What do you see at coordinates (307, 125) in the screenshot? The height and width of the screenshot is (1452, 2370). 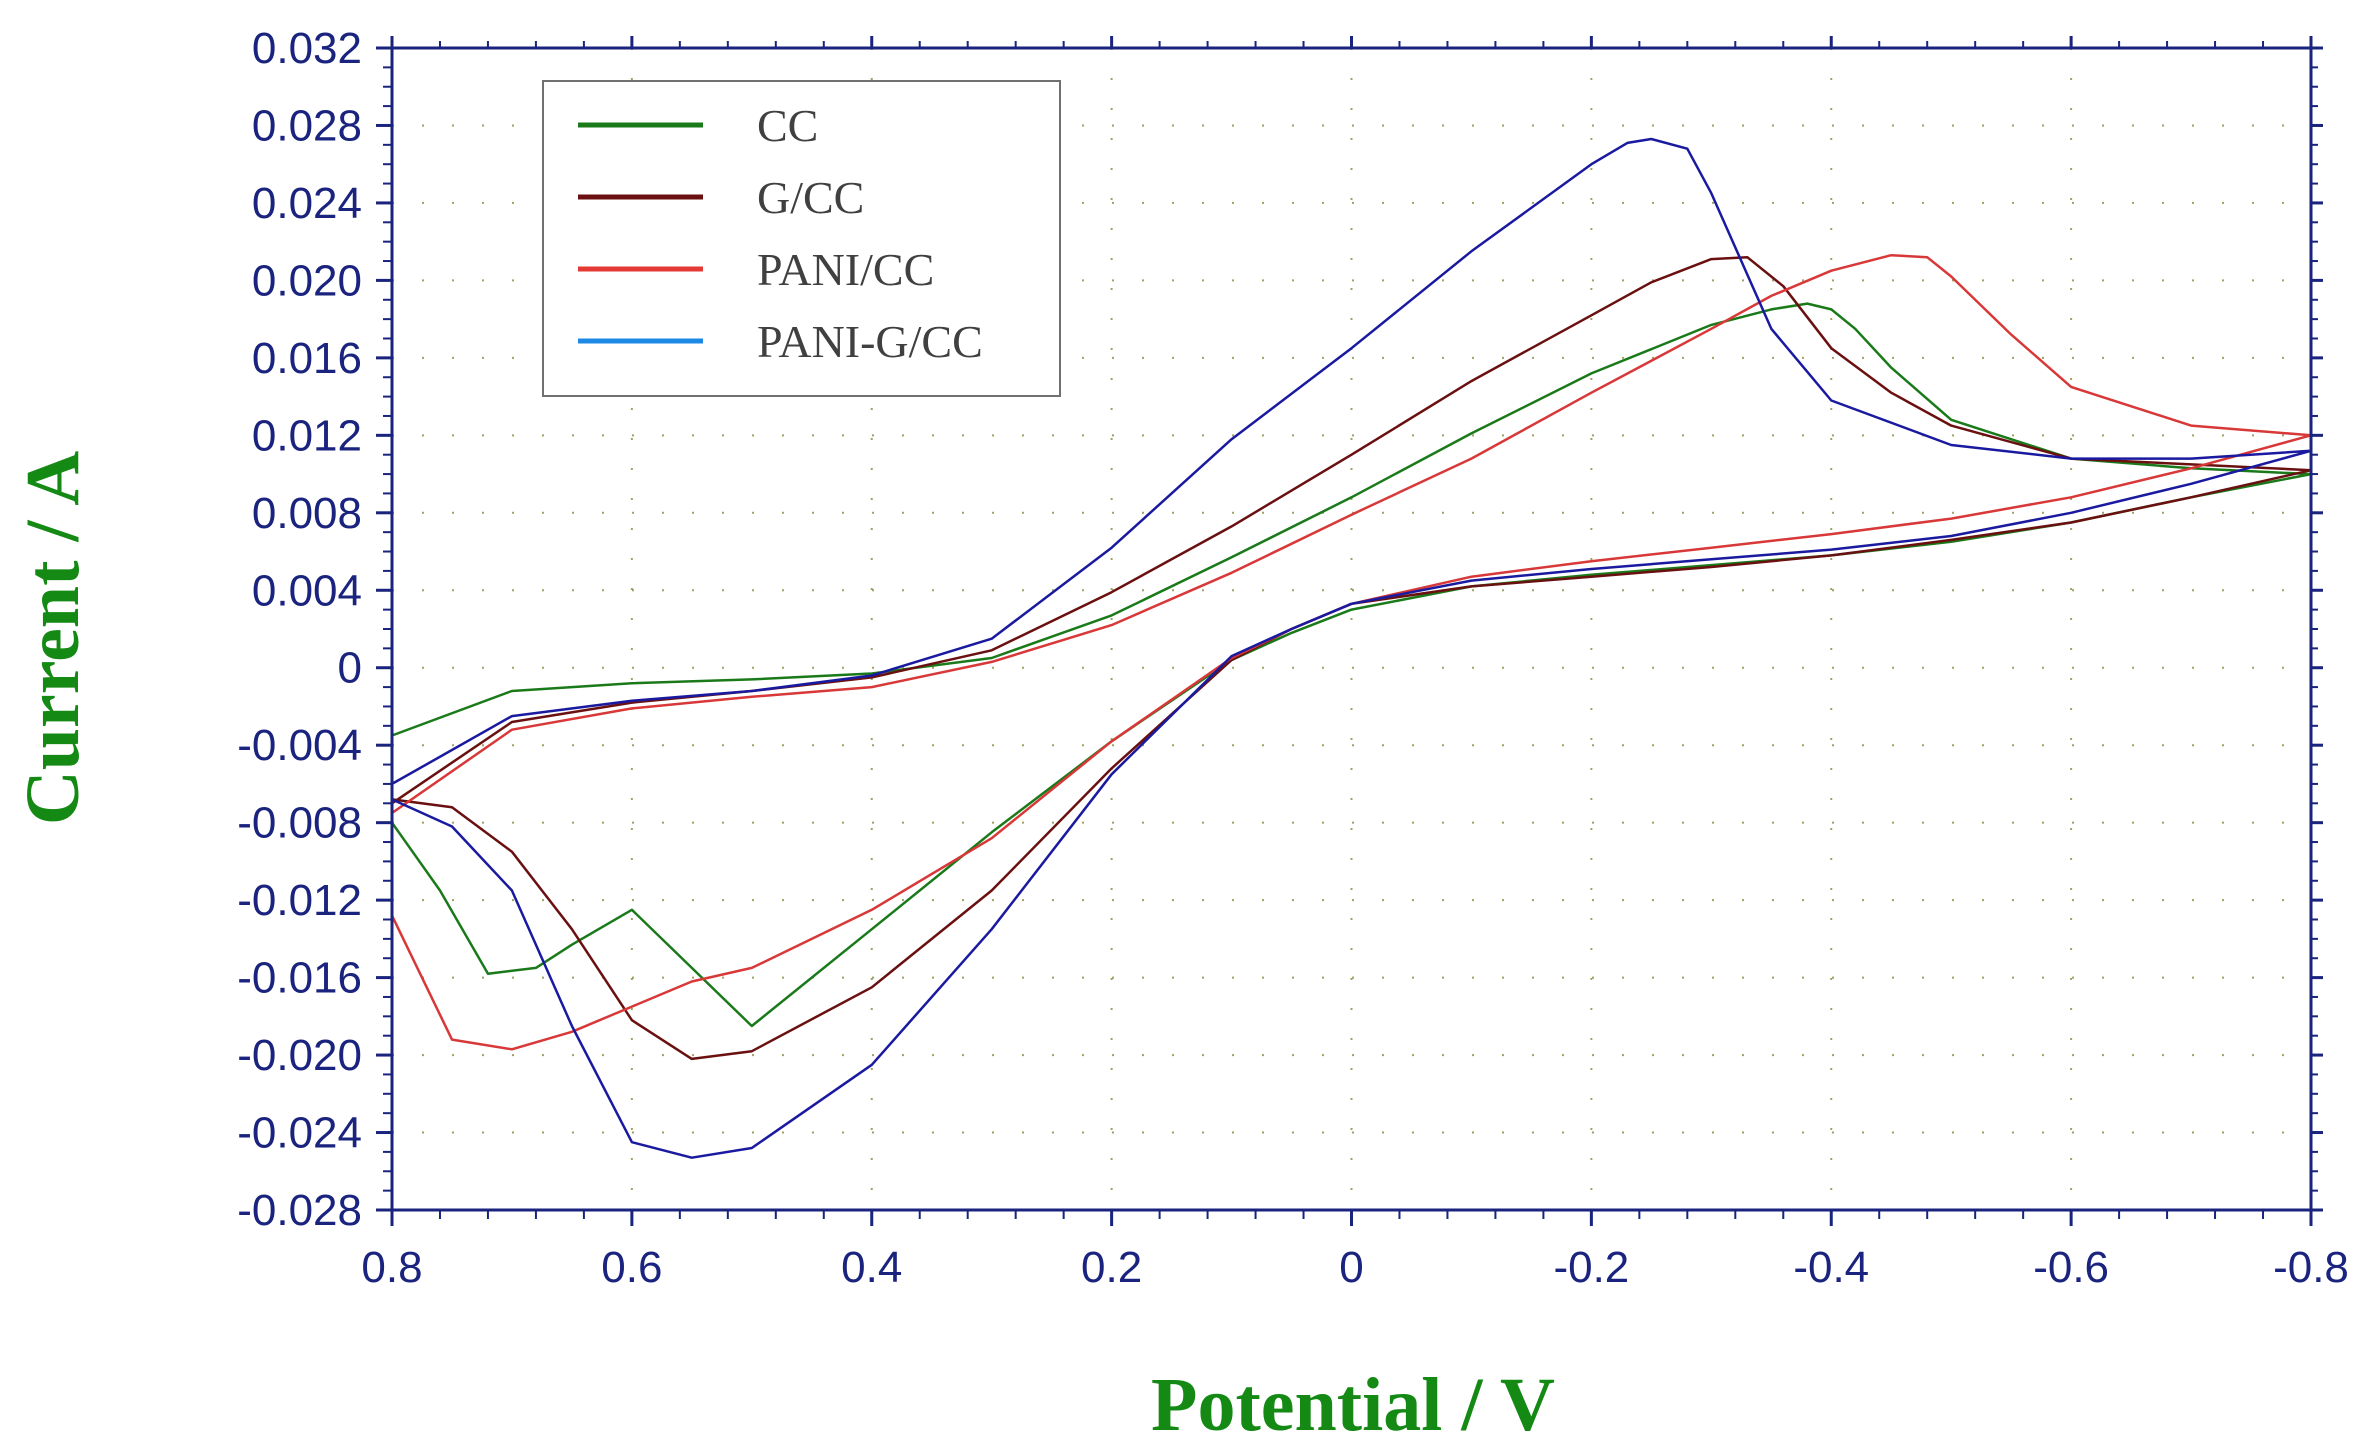 I see `y-tick-label: 0.028` at bounding box center [307, 125].